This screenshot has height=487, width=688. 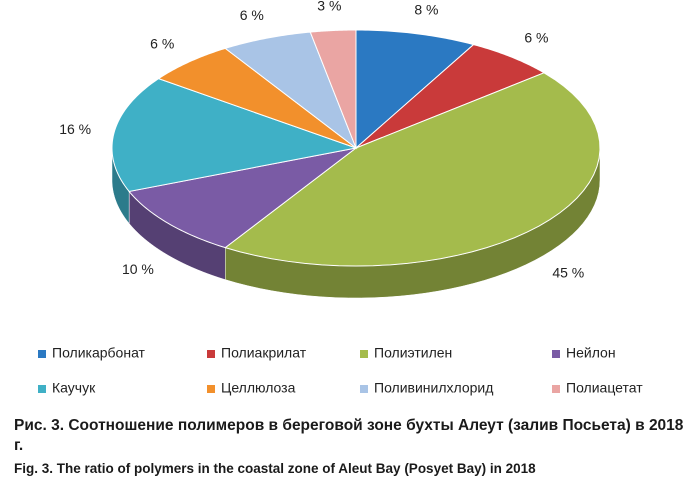 I want to click on legend-label: Поливинилхлорид, so click(x=433, y=388).